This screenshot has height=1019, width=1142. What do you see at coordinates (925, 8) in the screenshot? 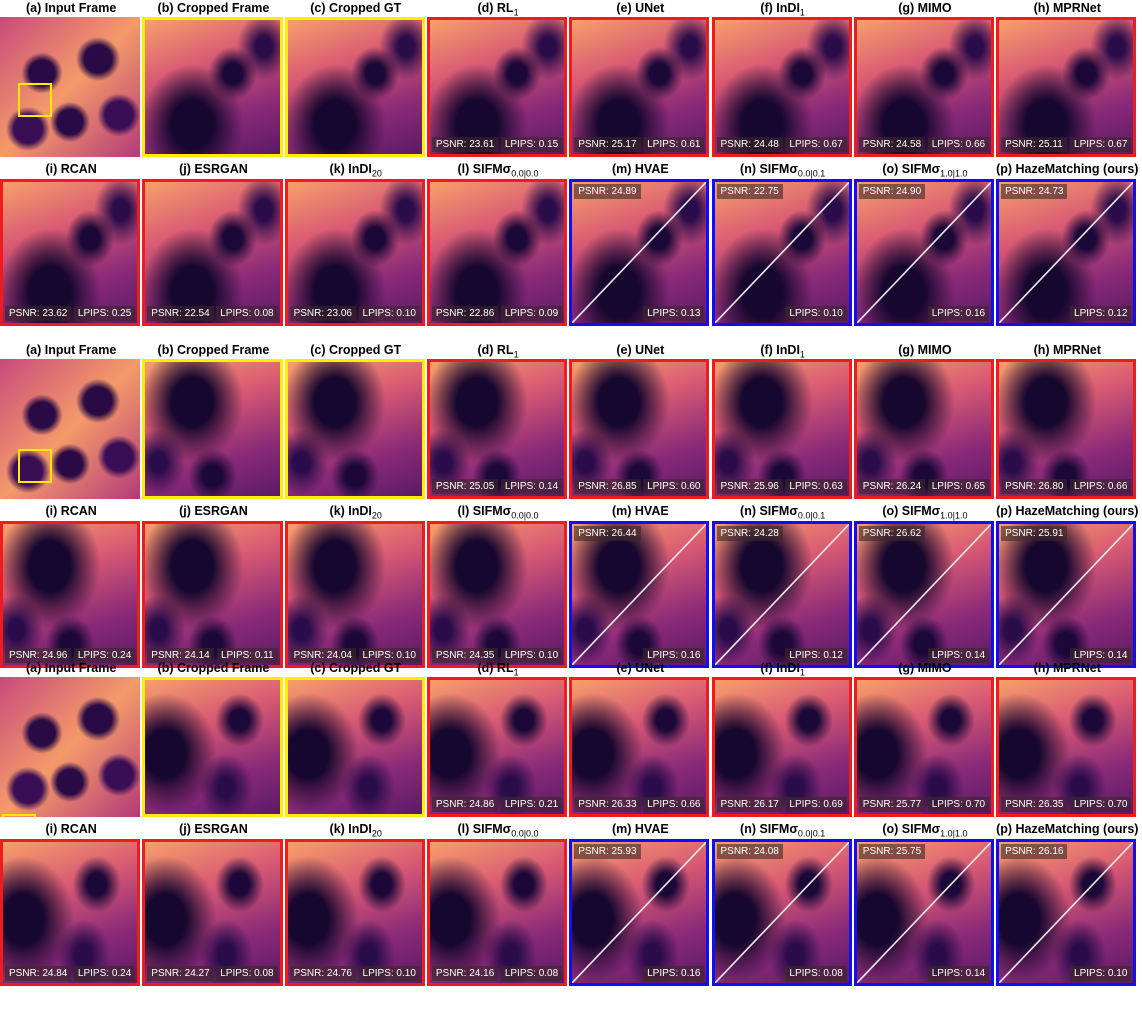
I see `label-text: (g) MIMO` at bounding box center [925, 8].